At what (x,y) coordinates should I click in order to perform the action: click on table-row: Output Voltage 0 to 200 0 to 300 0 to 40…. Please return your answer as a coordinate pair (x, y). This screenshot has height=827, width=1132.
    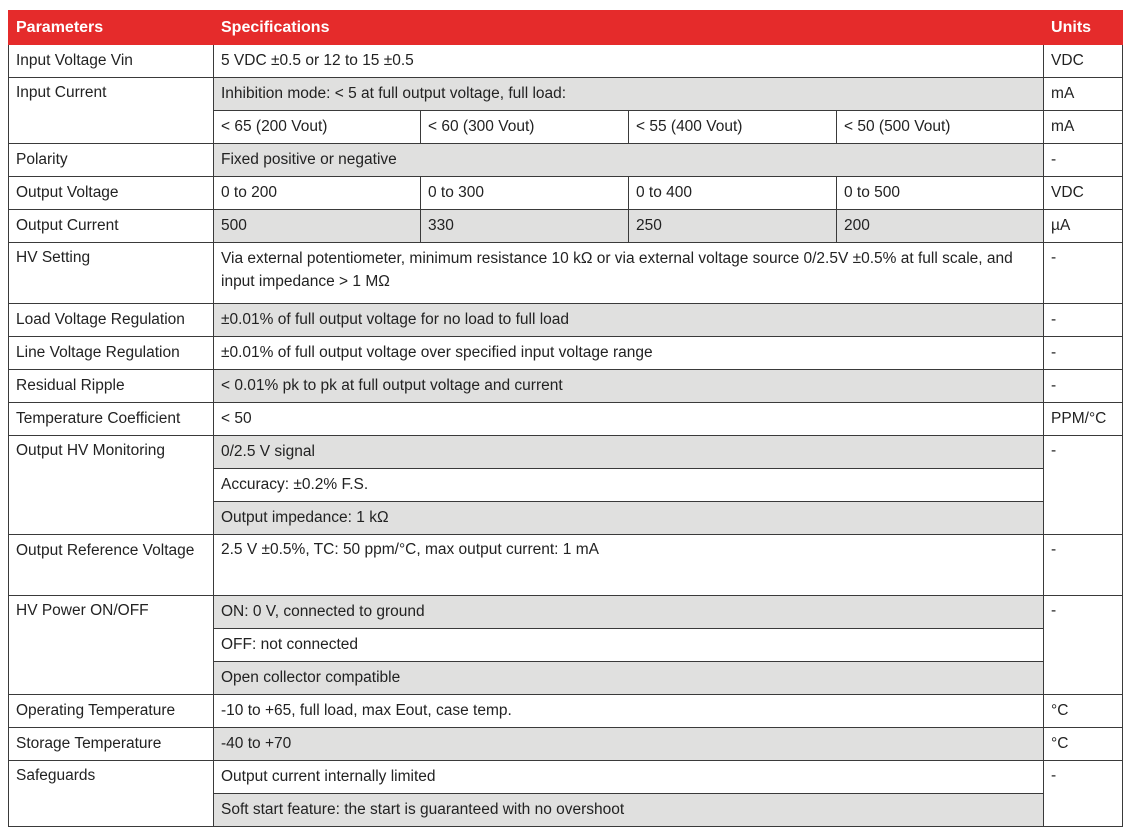
    Looking at the image, I should click on (566, 193).